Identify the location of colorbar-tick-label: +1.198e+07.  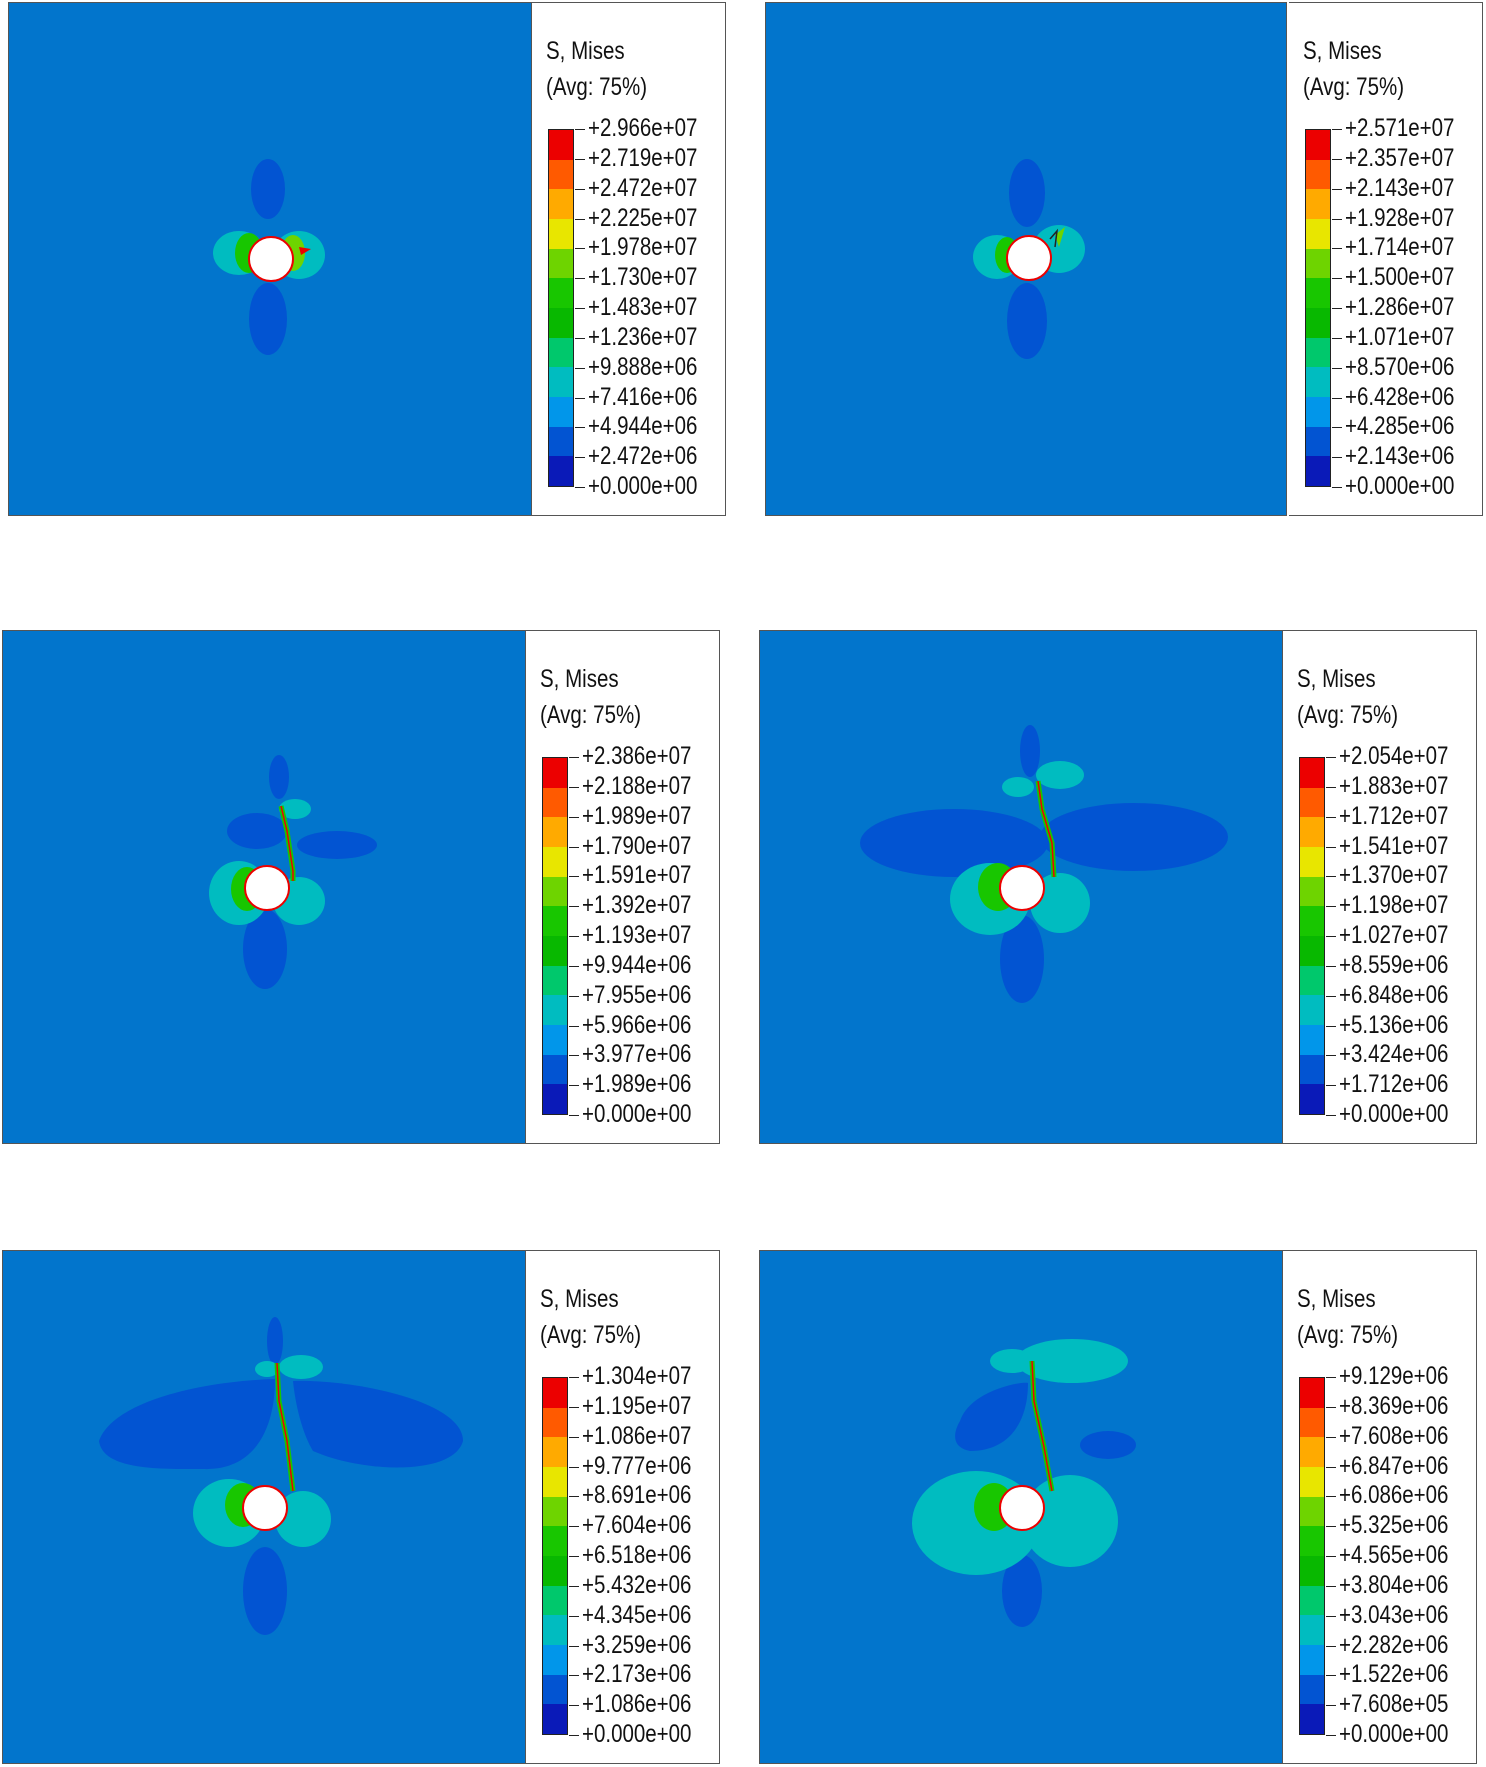
(1394, 905).